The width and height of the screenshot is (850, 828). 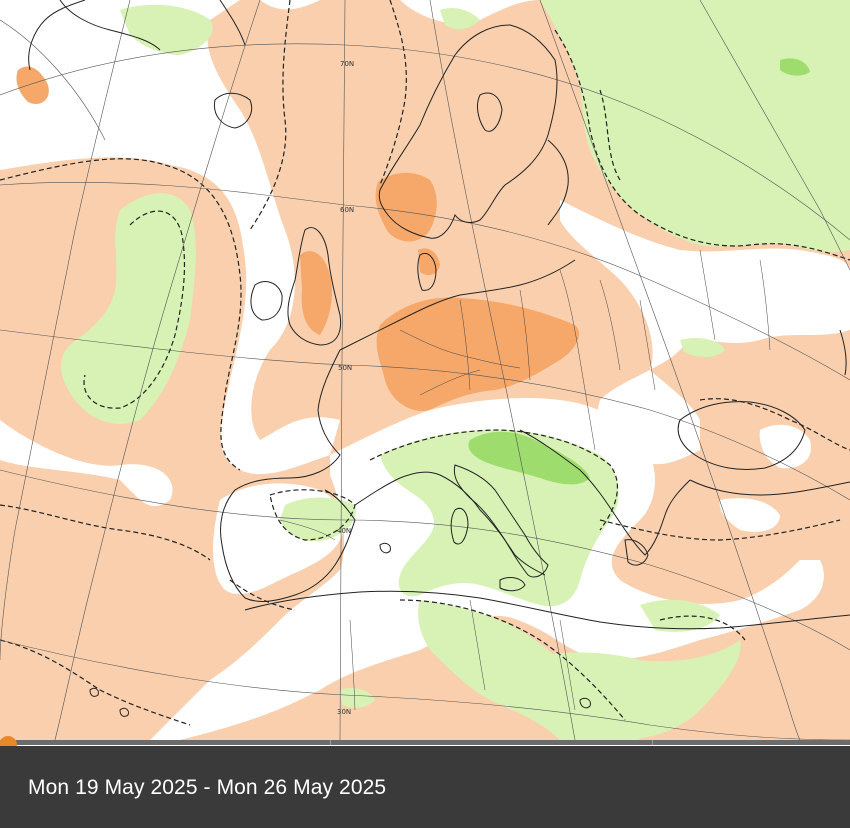 What do you see at coordinates (347, 64) in the screenshot?
I see `lat-label-70n: 70N` at bounding box center [347, 64].